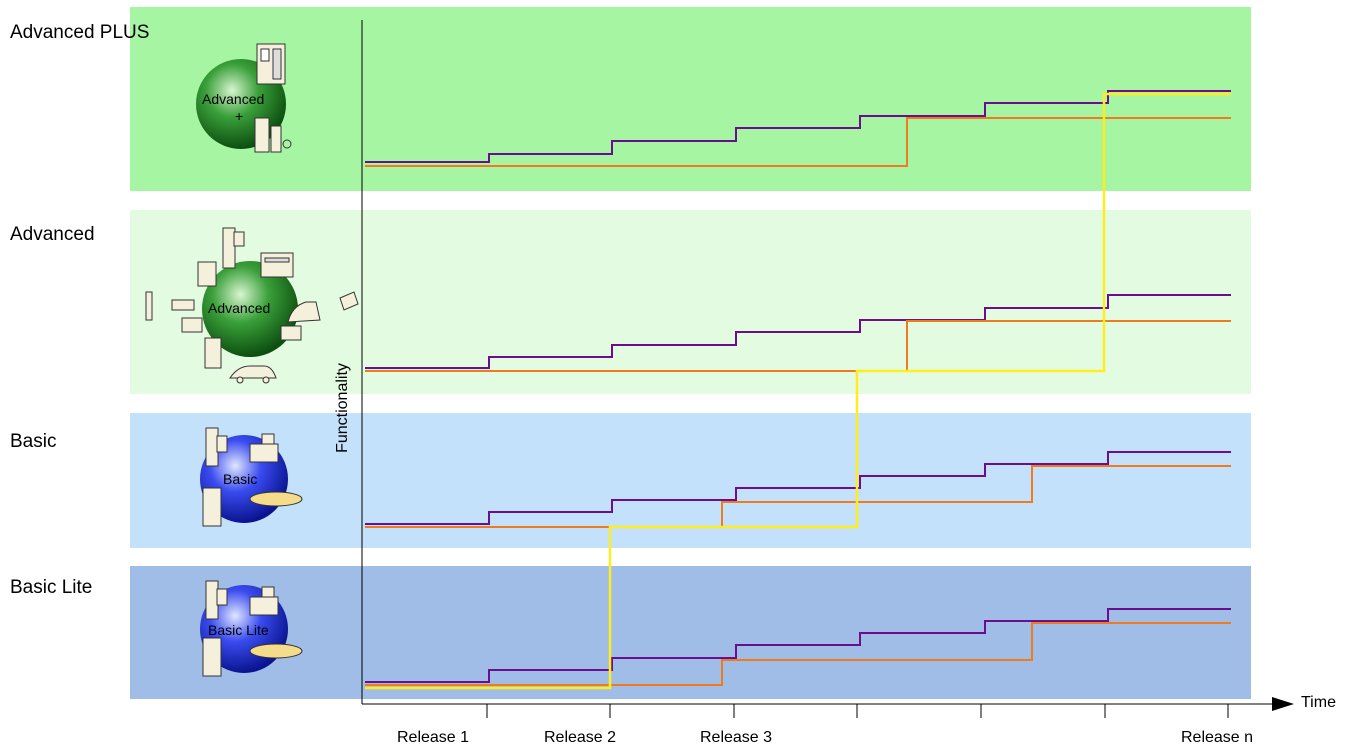 Image resolution: width=1357 pixels, height=749 pixels. I want to click on basic-badge-text: Basic, so click(240, 479).